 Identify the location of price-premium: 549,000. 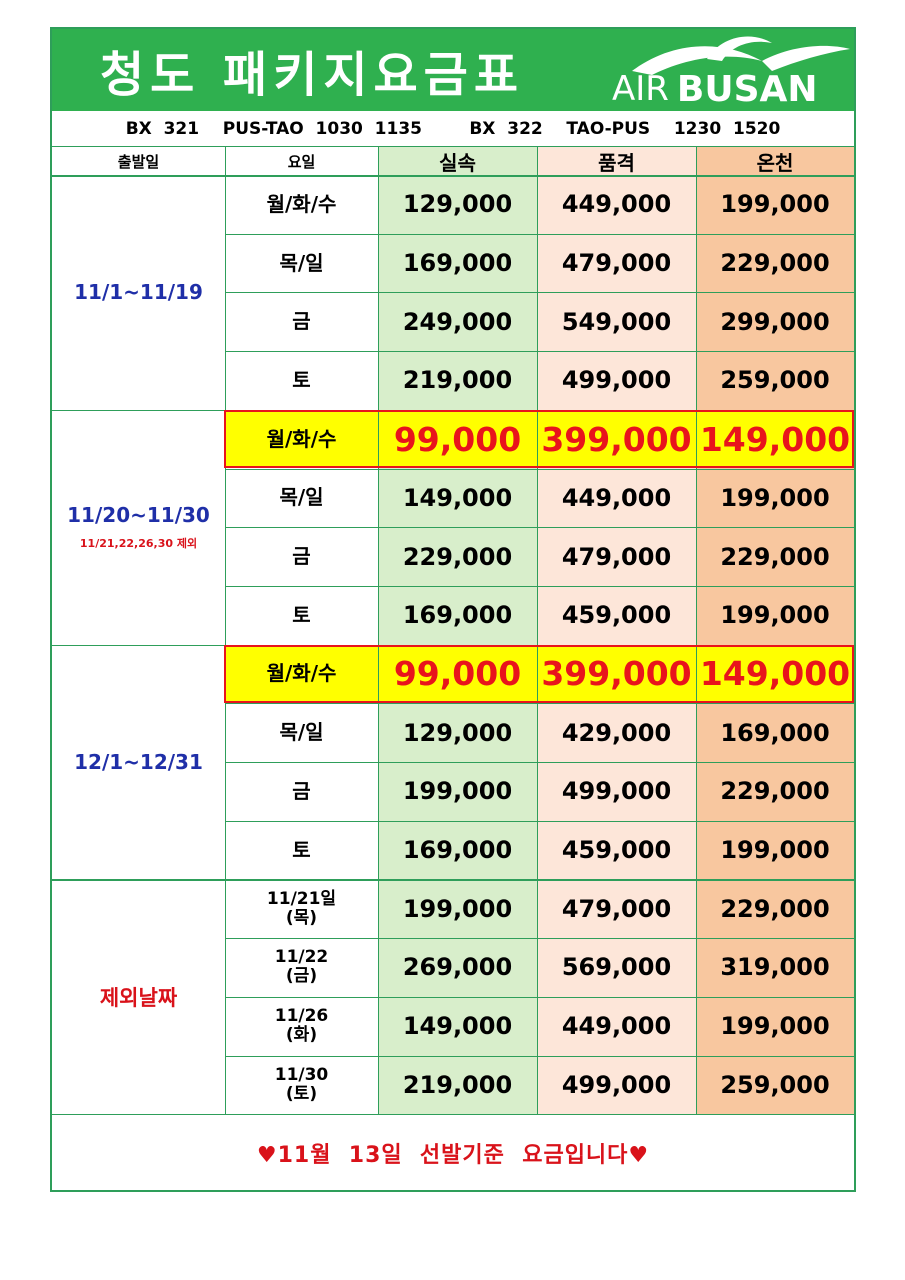
(616, 321).